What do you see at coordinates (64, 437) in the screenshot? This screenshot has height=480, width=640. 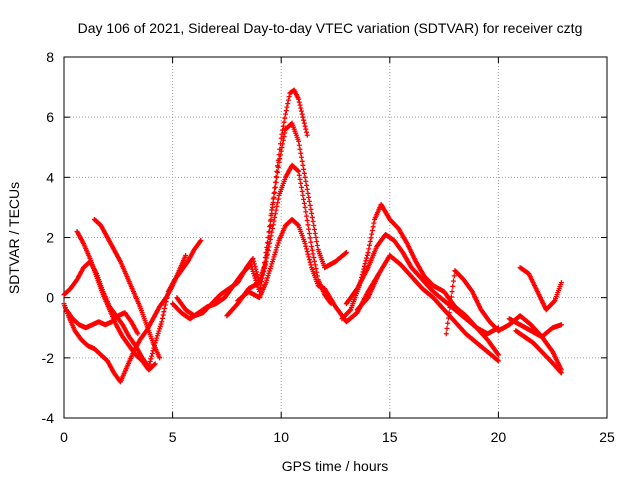 I see `x-tick-label: 0` at bounding box center [64, 437].